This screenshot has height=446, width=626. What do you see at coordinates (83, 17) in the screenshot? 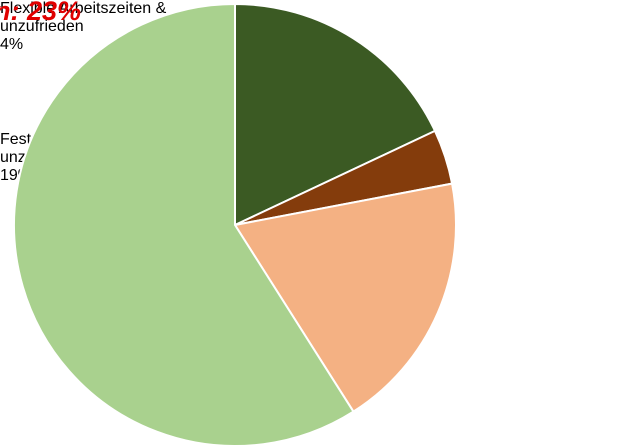
I see `label-name: Flexible Arbeitszeiten & unzufrieden` at bounding box center [83, 17].